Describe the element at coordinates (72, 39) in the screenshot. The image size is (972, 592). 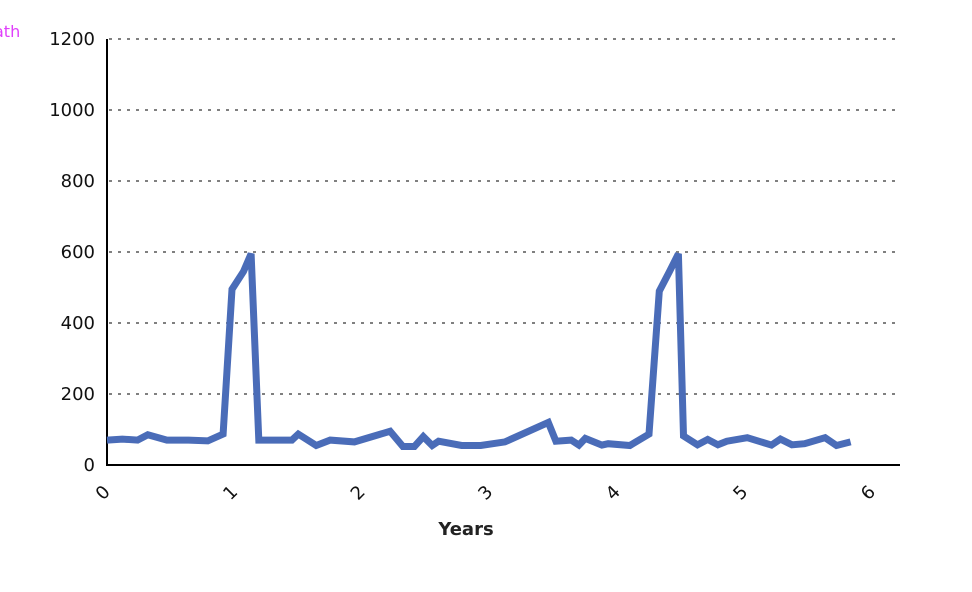
I see `y-tick-label: 1200` at that location.